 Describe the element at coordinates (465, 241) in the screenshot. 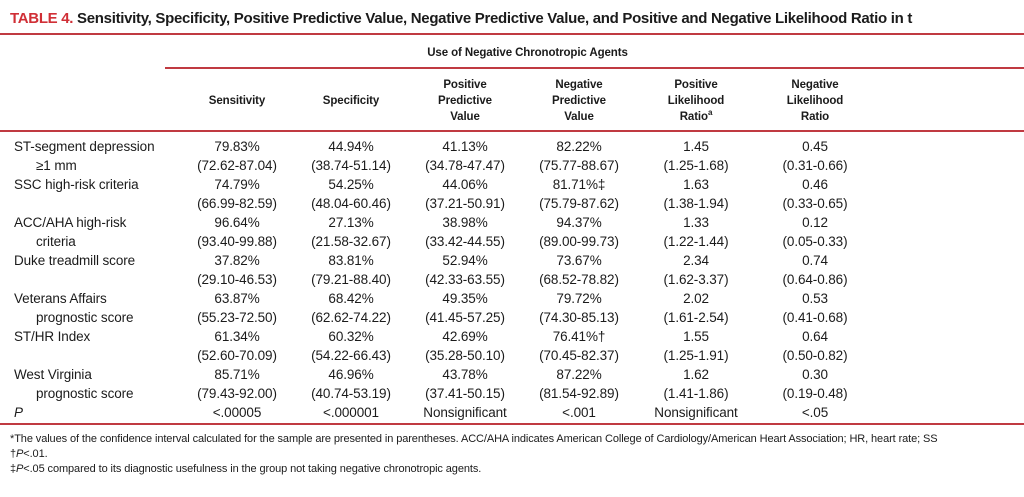

I see `cell-confidence-interval: (33.42-44.55)` at that location.